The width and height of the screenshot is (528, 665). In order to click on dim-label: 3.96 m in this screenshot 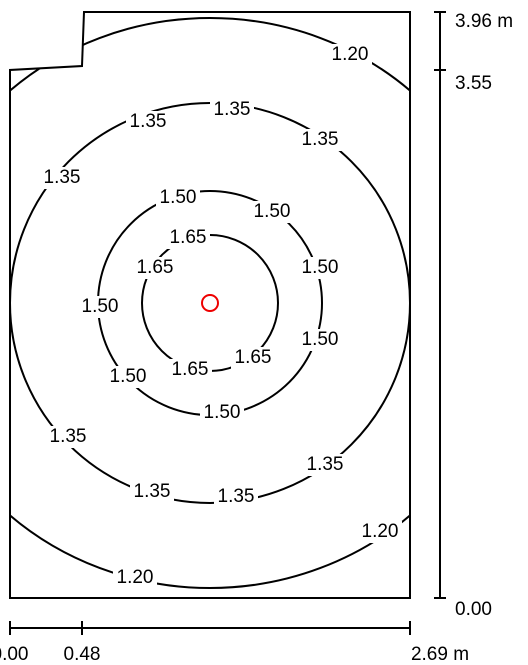, I will do `click(484, 21)`.